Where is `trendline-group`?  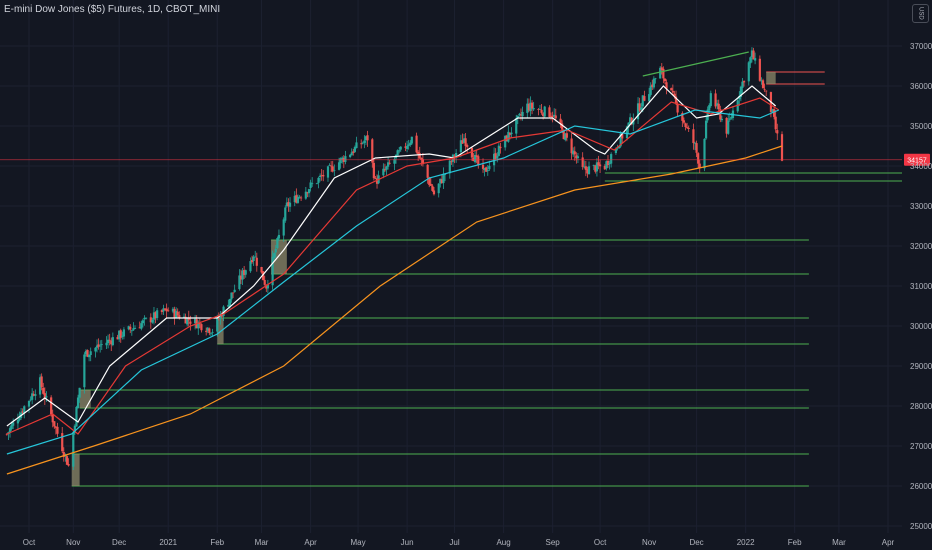
trendline-group is located at coordinates (695, 64).